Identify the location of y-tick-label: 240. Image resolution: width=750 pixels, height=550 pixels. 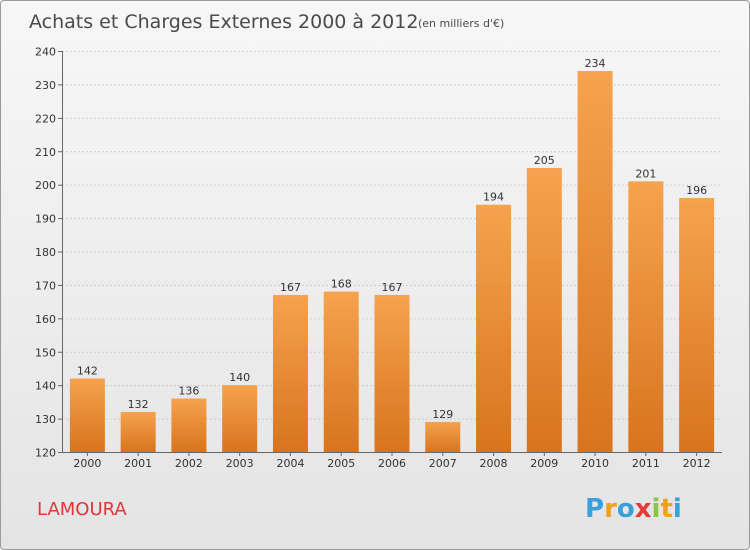
(45, 52).